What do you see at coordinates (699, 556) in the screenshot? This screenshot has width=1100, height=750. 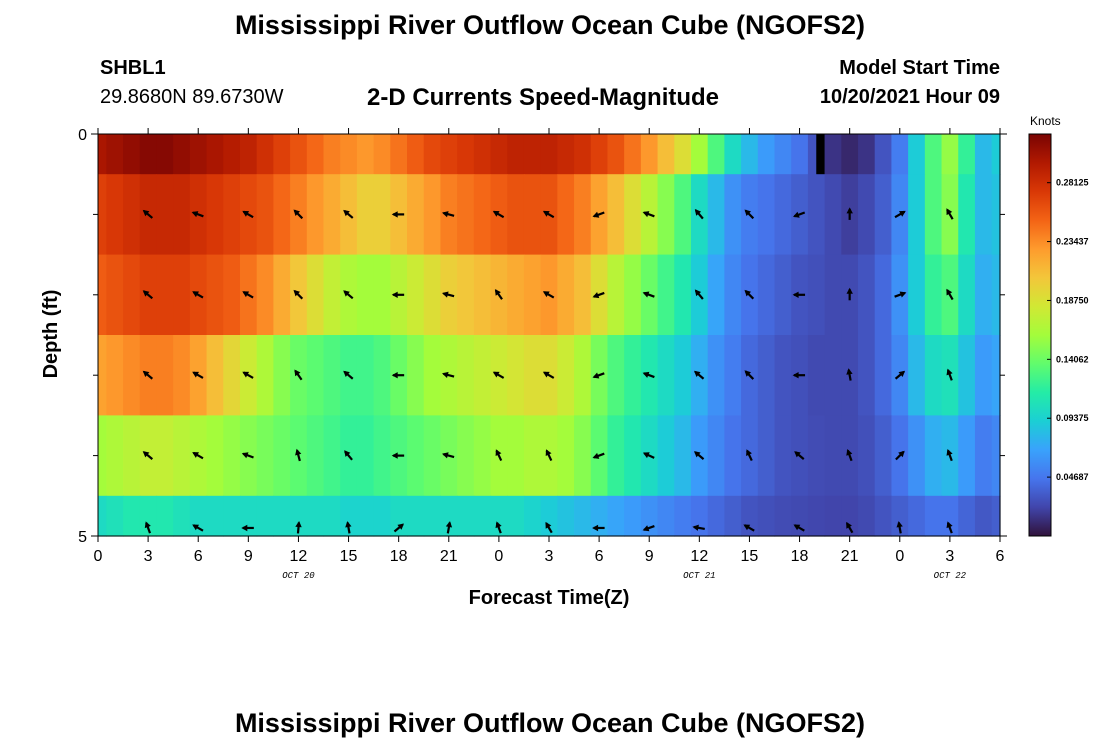 I see `x-tick-label: 12` at bounding box center [699, 556].